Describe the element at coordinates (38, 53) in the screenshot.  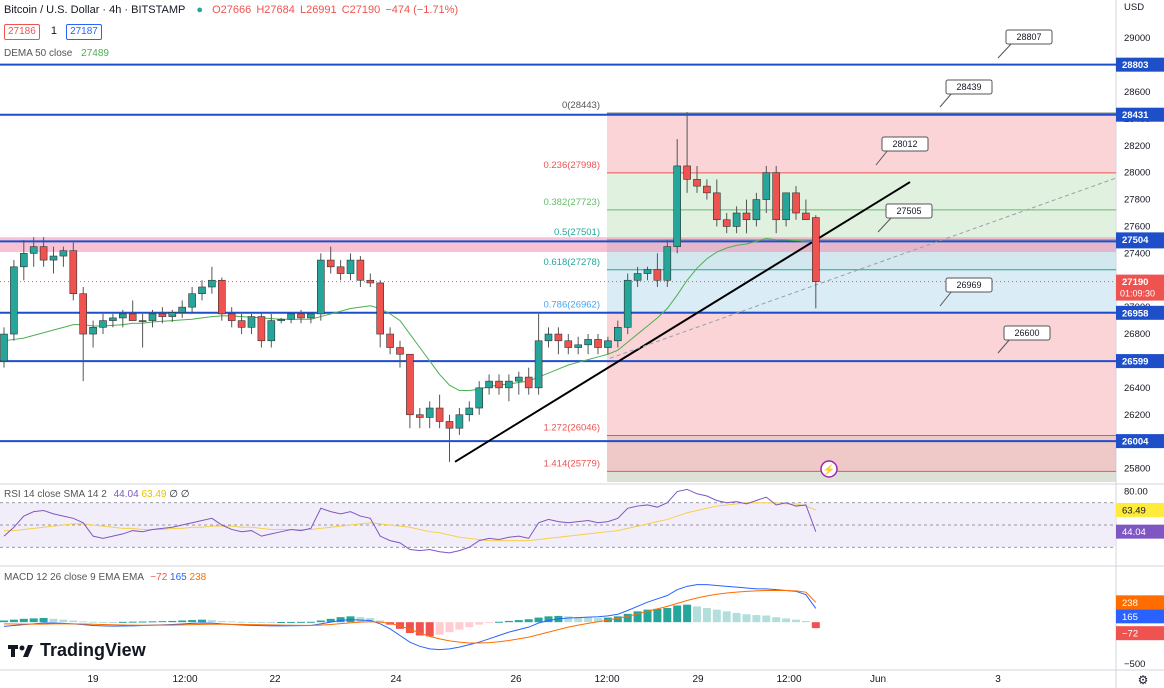
I see `dema-label: DEMA 50 close` at that location.